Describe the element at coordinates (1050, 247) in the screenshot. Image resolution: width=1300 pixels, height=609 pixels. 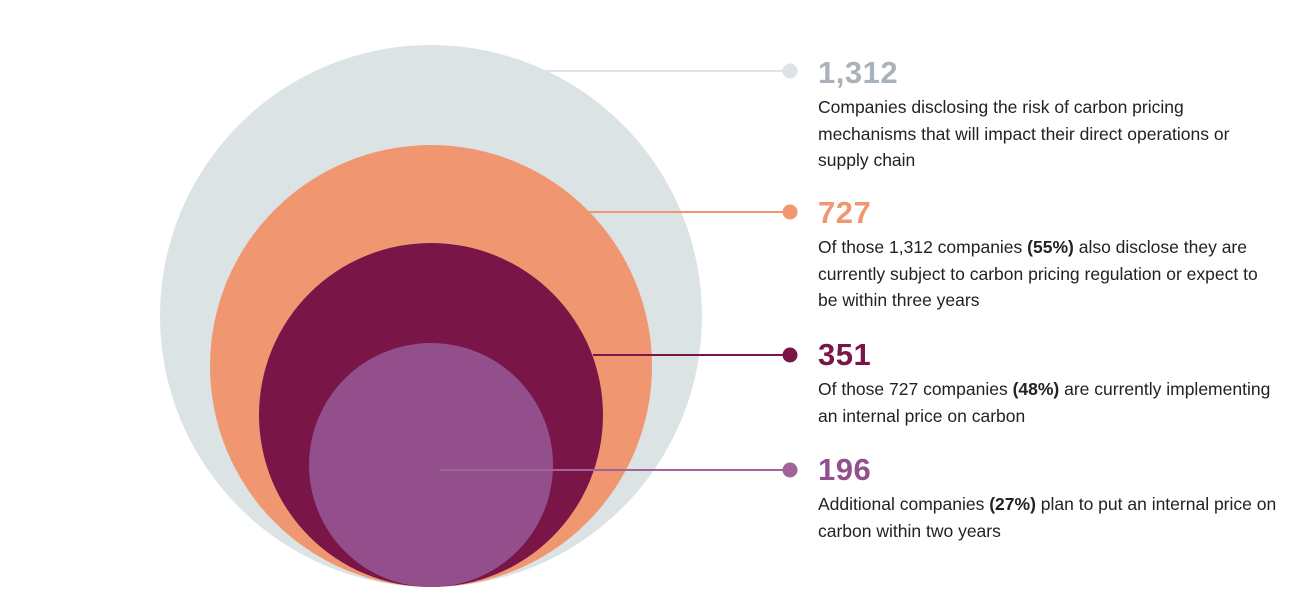
I see `percentage-text: (55%)` at that location.